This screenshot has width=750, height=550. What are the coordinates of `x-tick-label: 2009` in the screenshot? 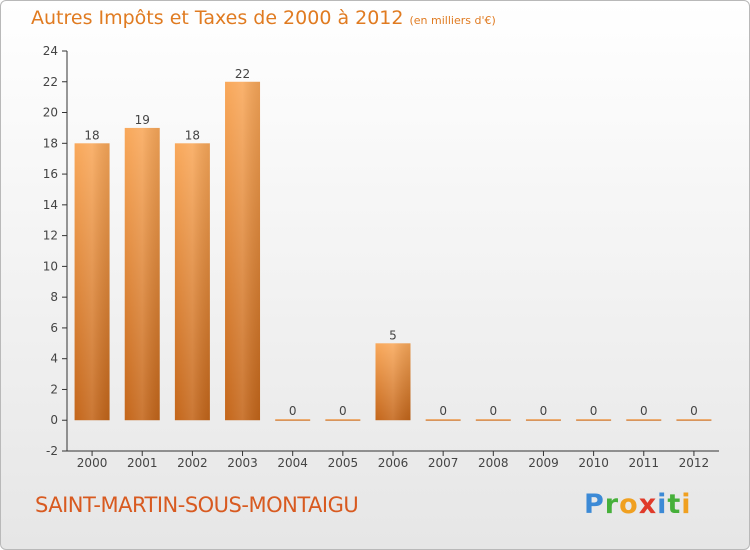 It's located at (543, 463).